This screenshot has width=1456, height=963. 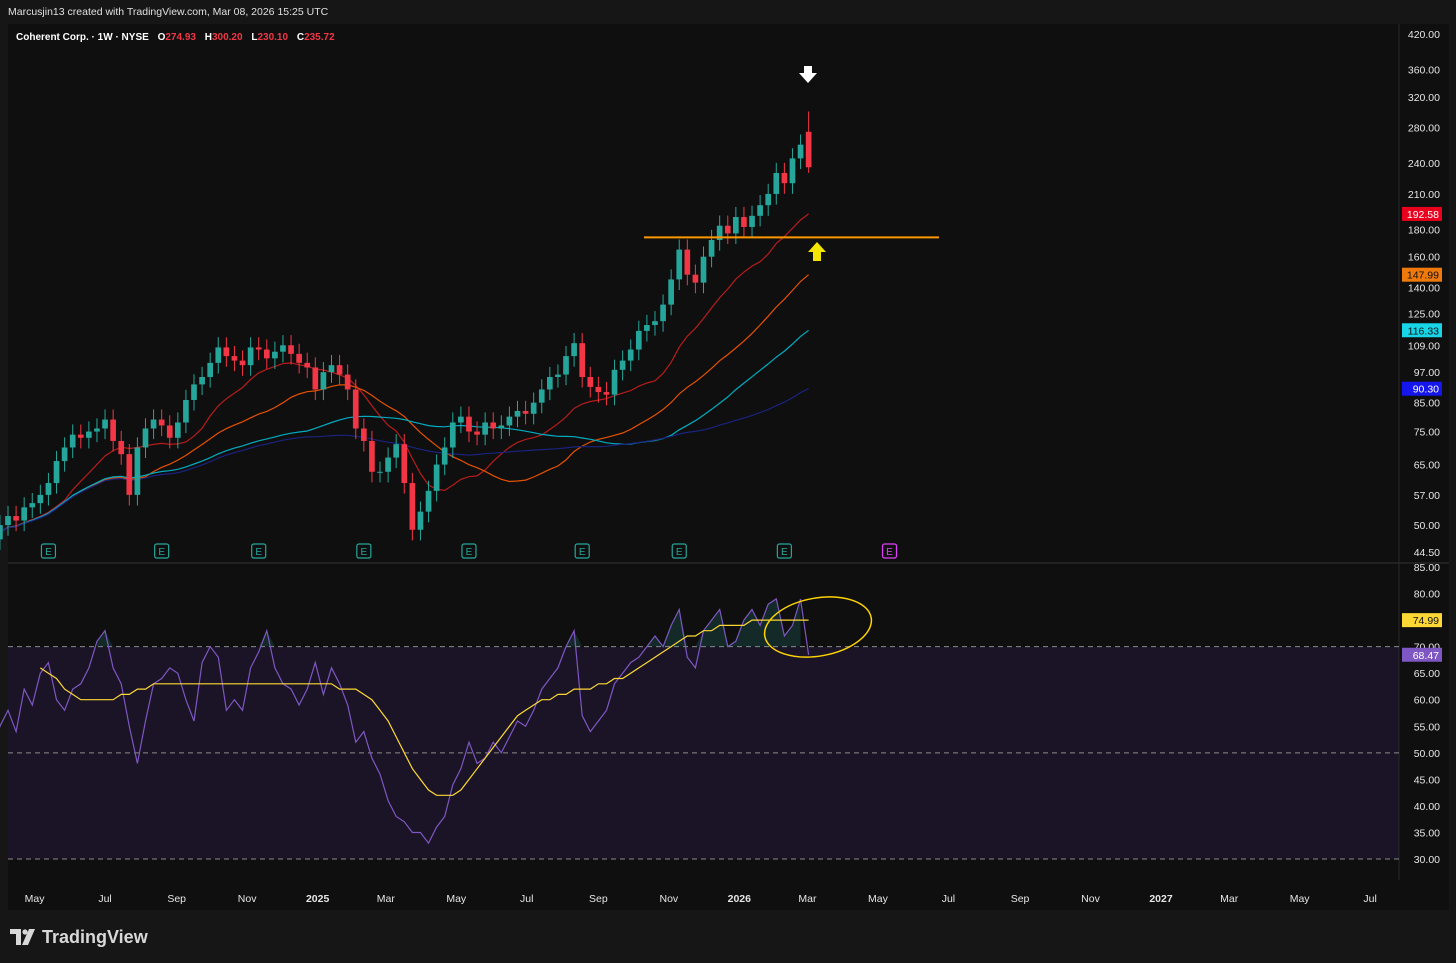 I want to click on ma4-price-tag-bg, so click(x=1422, y=388).